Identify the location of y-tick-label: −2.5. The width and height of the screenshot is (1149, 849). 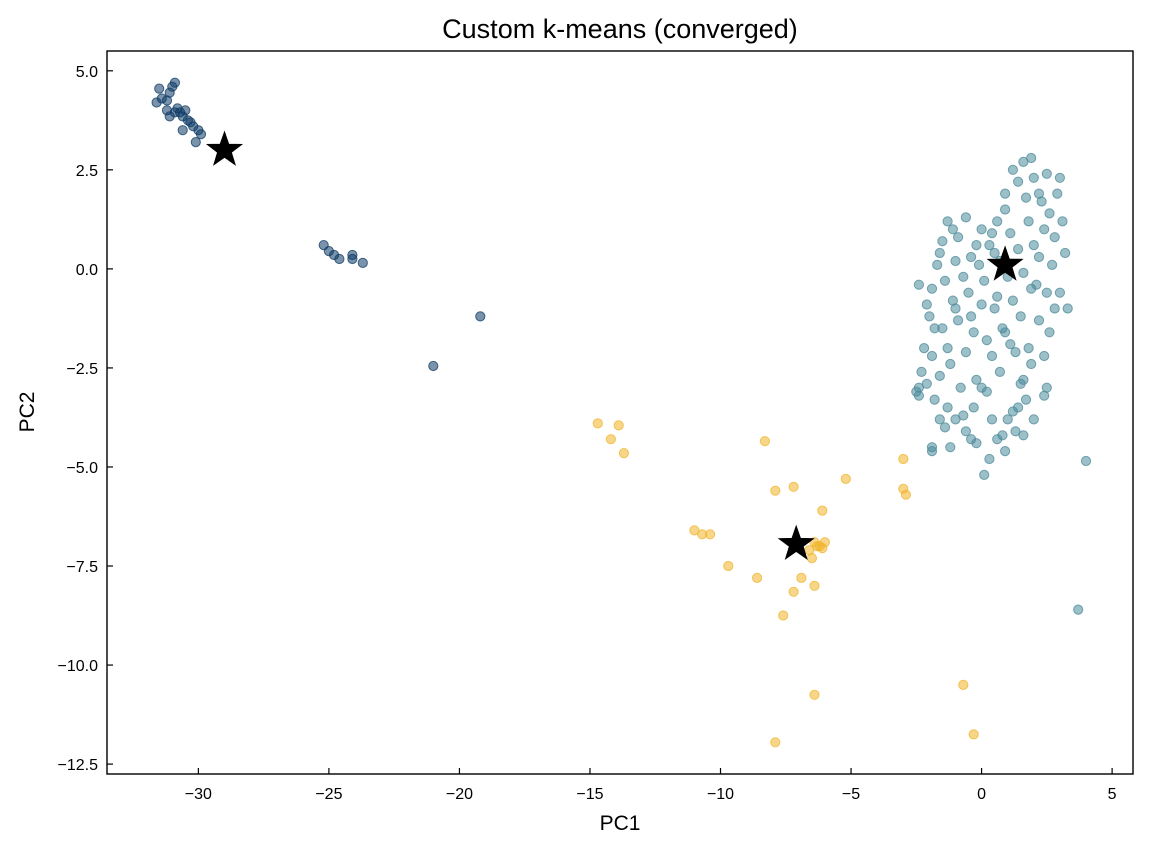
(82, 369).